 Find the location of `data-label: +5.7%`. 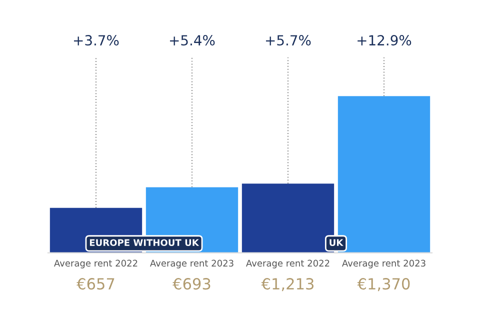

data-label: +5.7% is located at coordinates (288, 40).